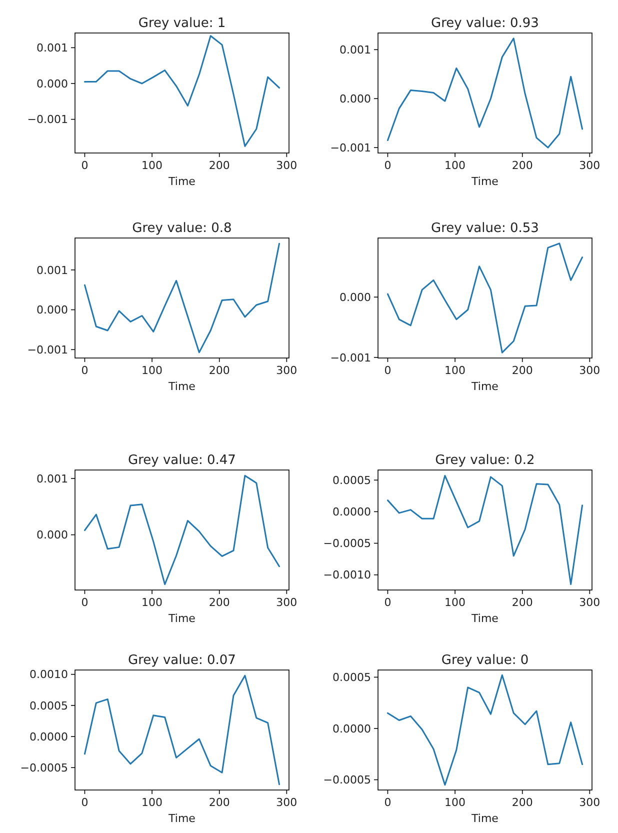 Image resolution: width=618 pixels, height=833 pixels. I want to click on y-tick-label: 0.0010, so click(49, 675).